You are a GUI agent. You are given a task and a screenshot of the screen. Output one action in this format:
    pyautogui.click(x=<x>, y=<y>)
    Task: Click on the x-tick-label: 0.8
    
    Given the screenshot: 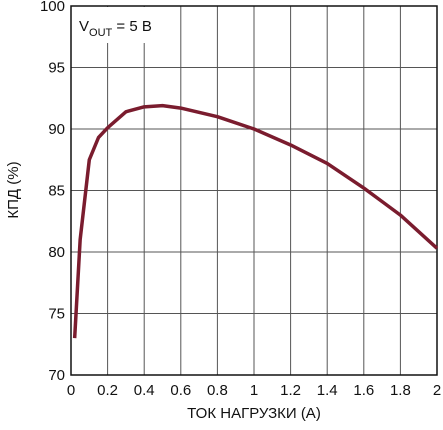 What is the action you would take?
    pyautogui.click(x=217, y=390)
    